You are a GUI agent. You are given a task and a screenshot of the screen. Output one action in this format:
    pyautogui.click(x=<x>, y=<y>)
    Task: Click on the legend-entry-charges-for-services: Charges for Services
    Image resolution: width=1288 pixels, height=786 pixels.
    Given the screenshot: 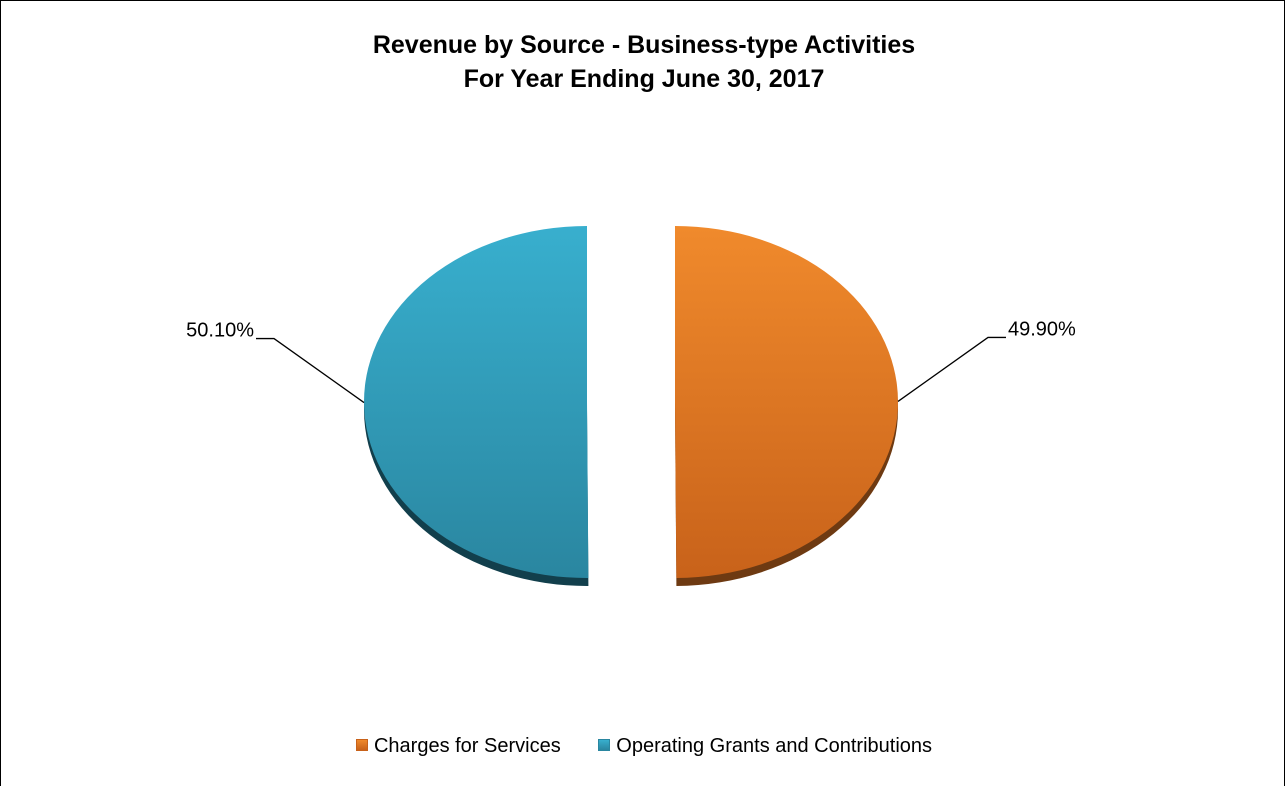 What is the action you would take?
    pyautogui.click(x=458, y=746)
    